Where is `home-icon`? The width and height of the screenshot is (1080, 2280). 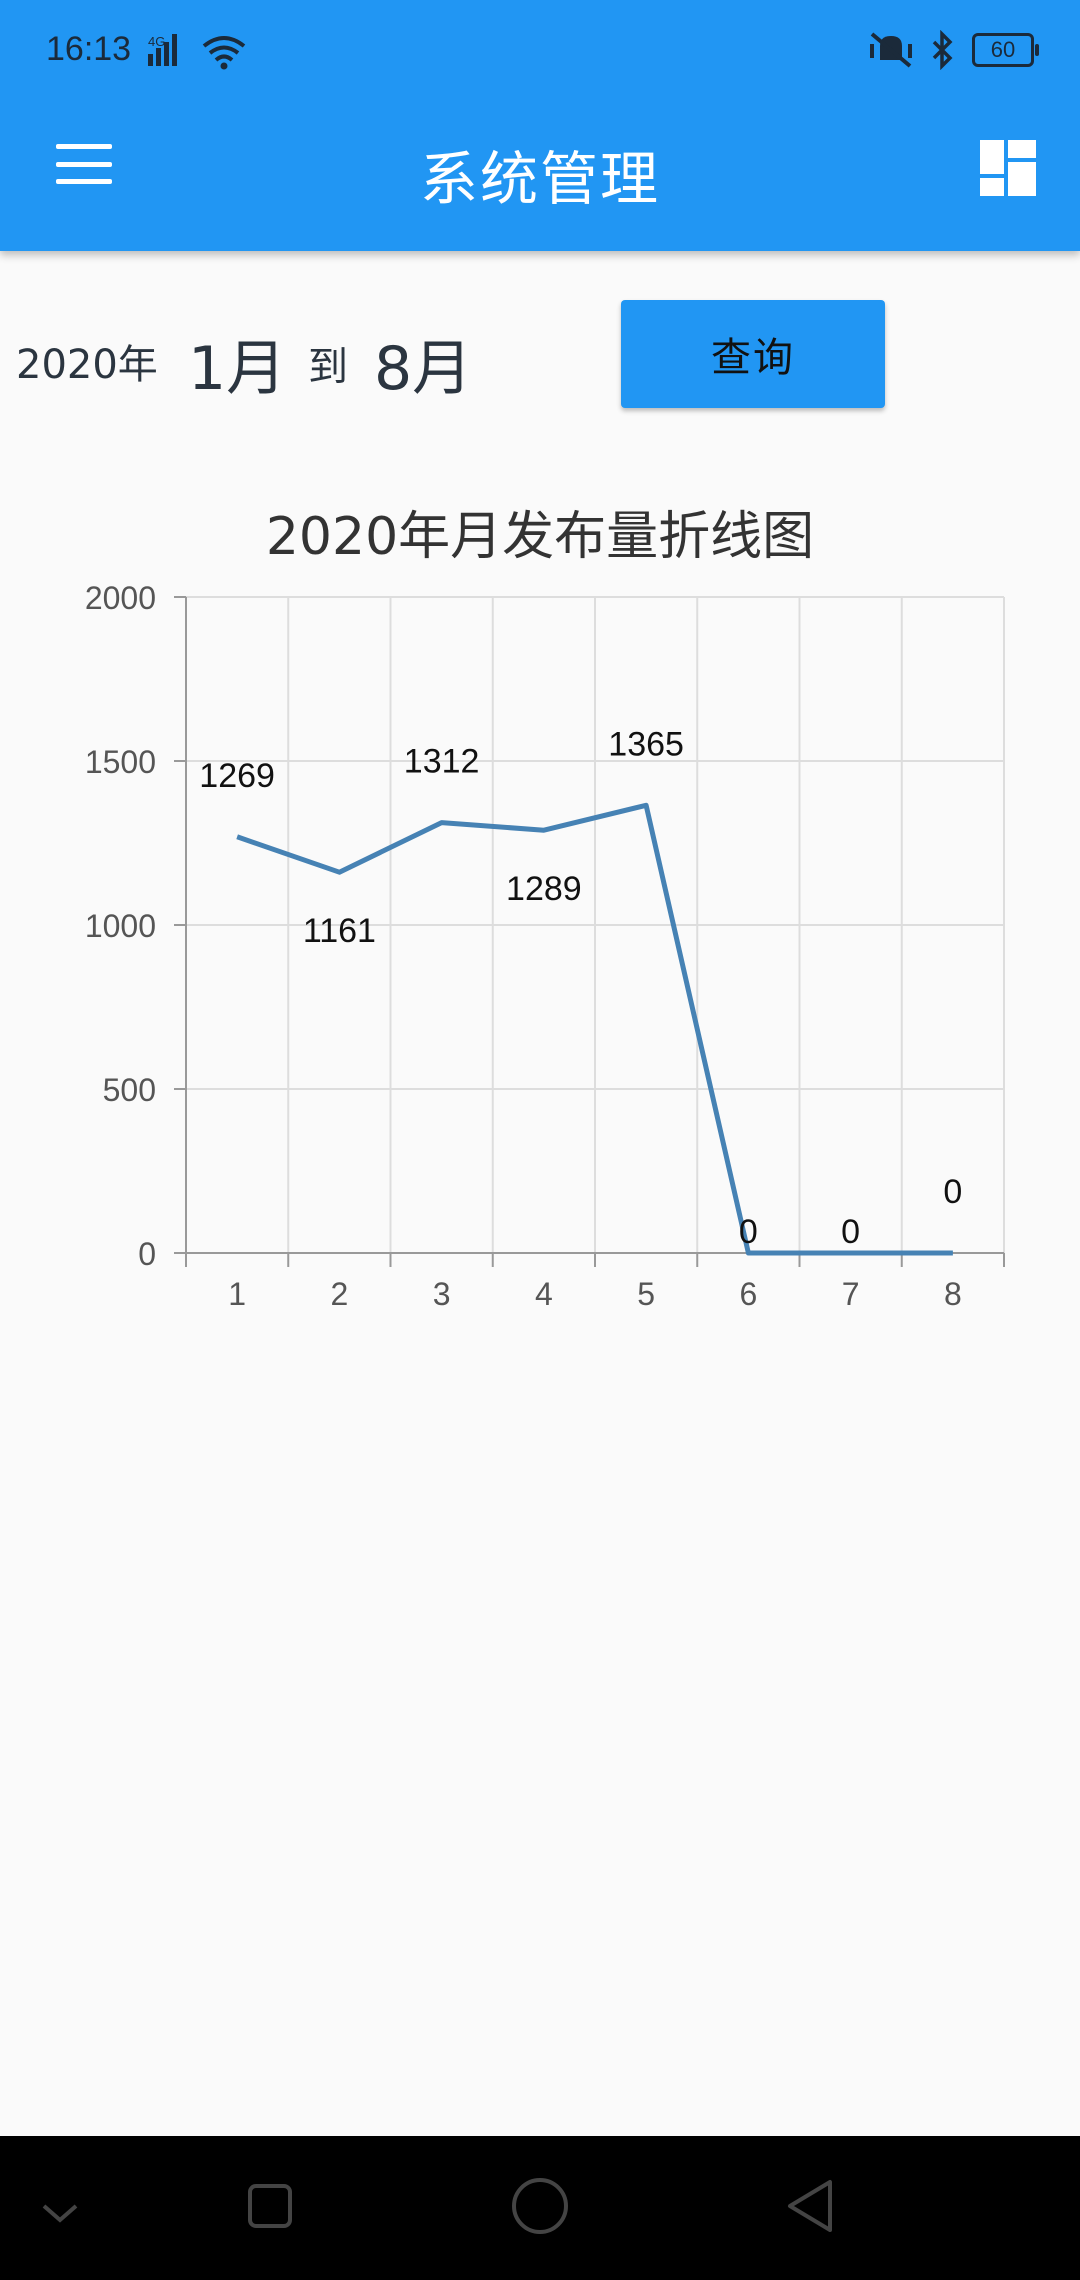 home-icon is located at coordinates (540, 2206).